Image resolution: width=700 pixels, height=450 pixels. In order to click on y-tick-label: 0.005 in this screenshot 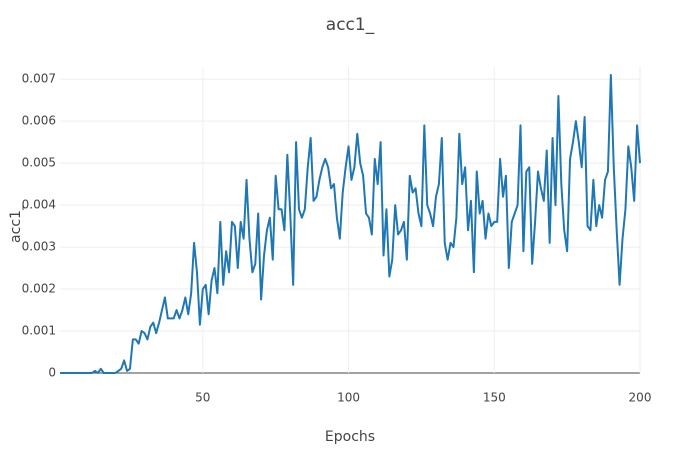, I will do `click(39, 163)`.